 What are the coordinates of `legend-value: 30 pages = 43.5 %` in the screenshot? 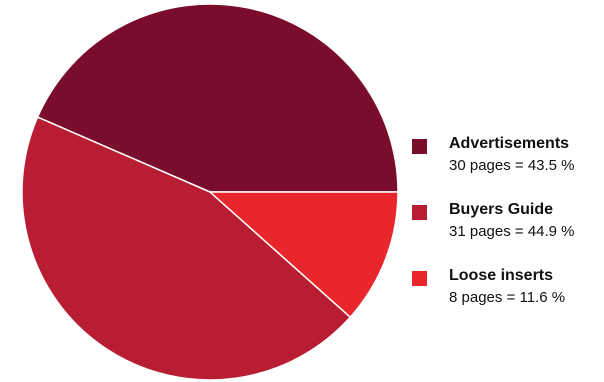 It's located at (512, 165).